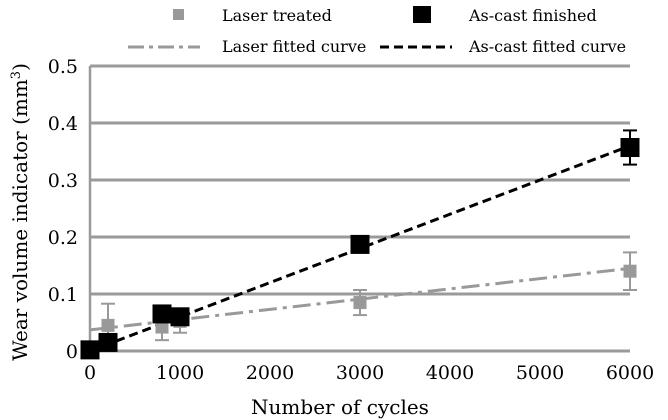  Describe the element at coordinates (63, 238) in the screenshot. I see `y-tick-label: 0.2` at that location.